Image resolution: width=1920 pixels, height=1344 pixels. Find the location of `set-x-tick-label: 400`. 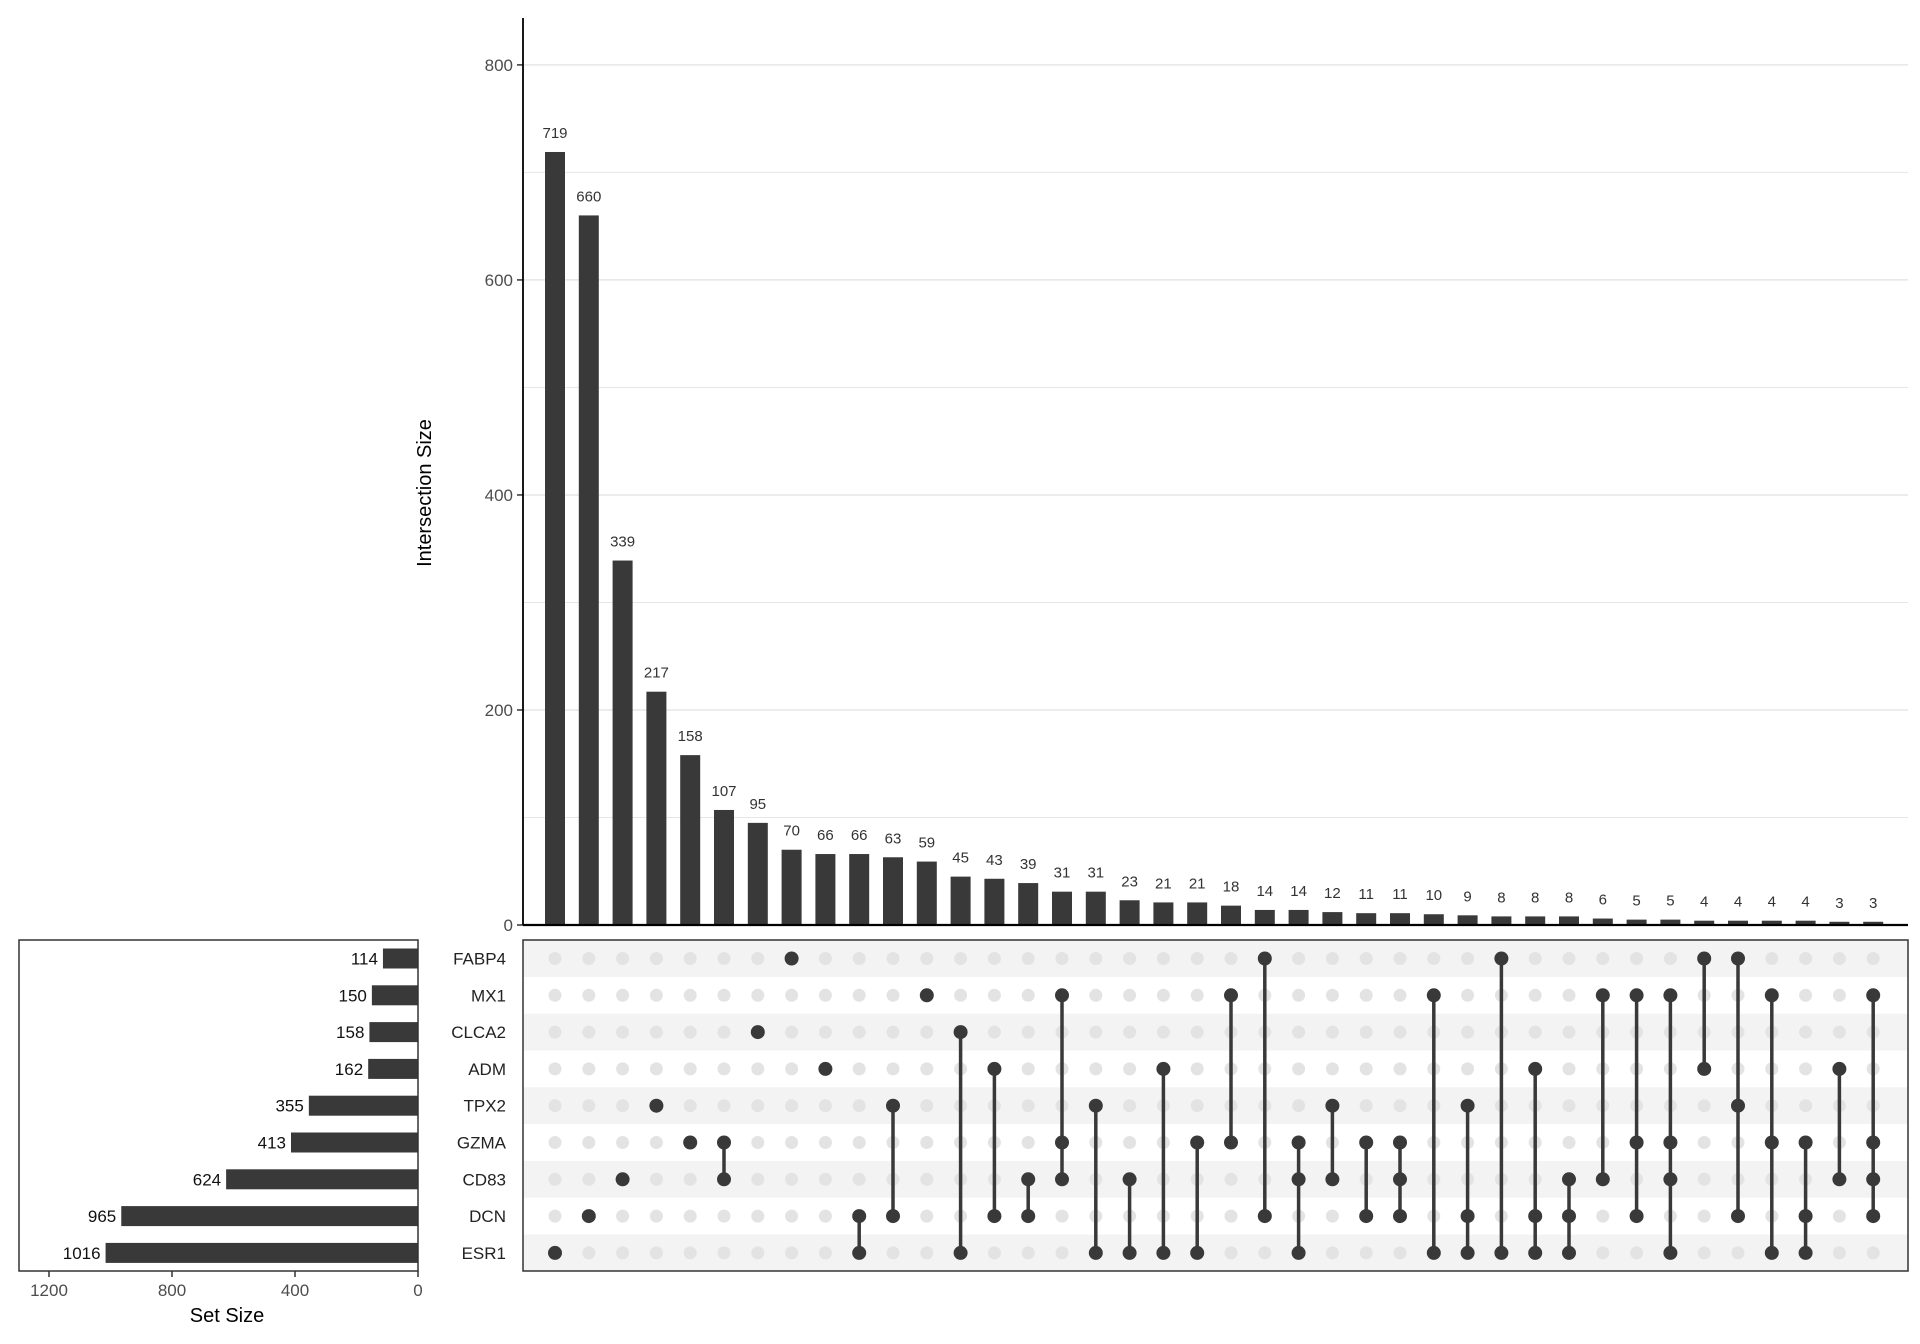

set-x-tick-label: 400 is located at coordinates (295, 1290).